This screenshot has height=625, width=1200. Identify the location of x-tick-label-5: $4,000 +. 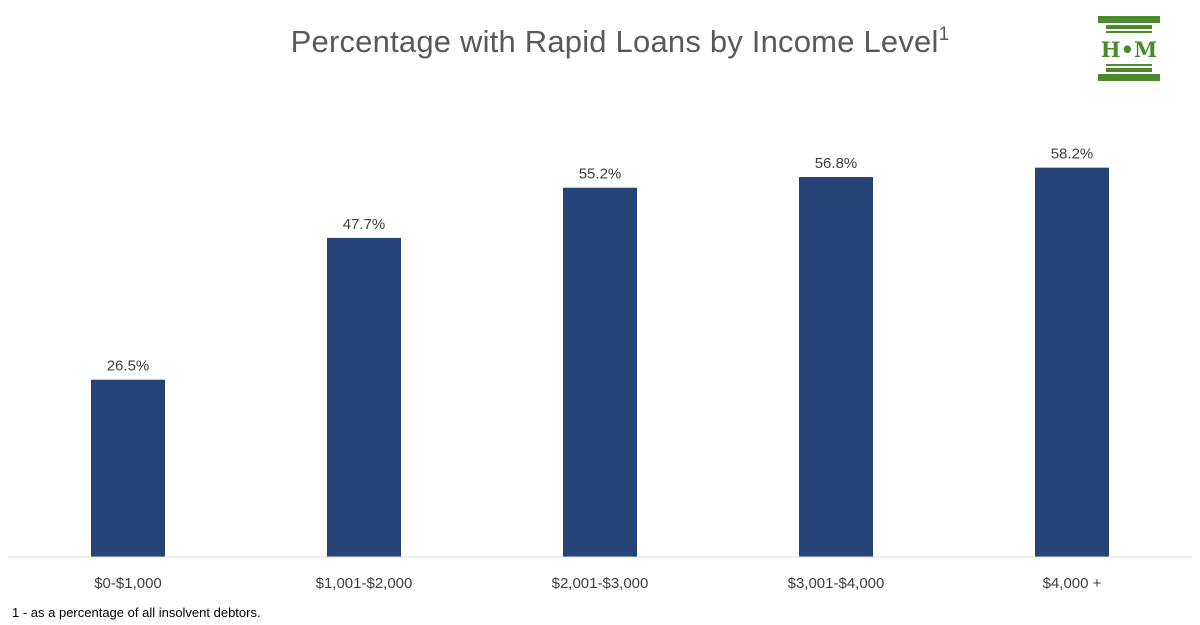
(1072, 583).